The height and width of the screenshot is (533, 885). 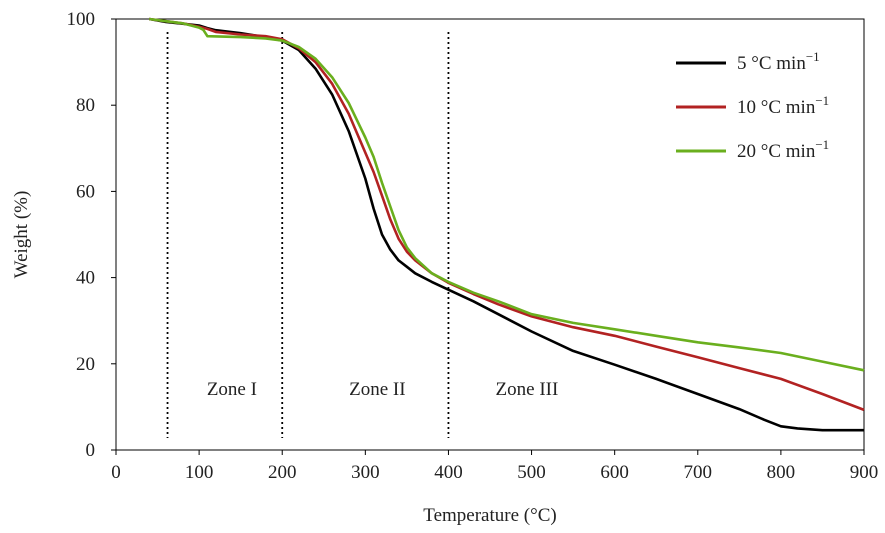 What do you see at coordinates (199, 472) in the screenshot?
I see `x-tick-label-1: 100` at bounding box center [199, 472].